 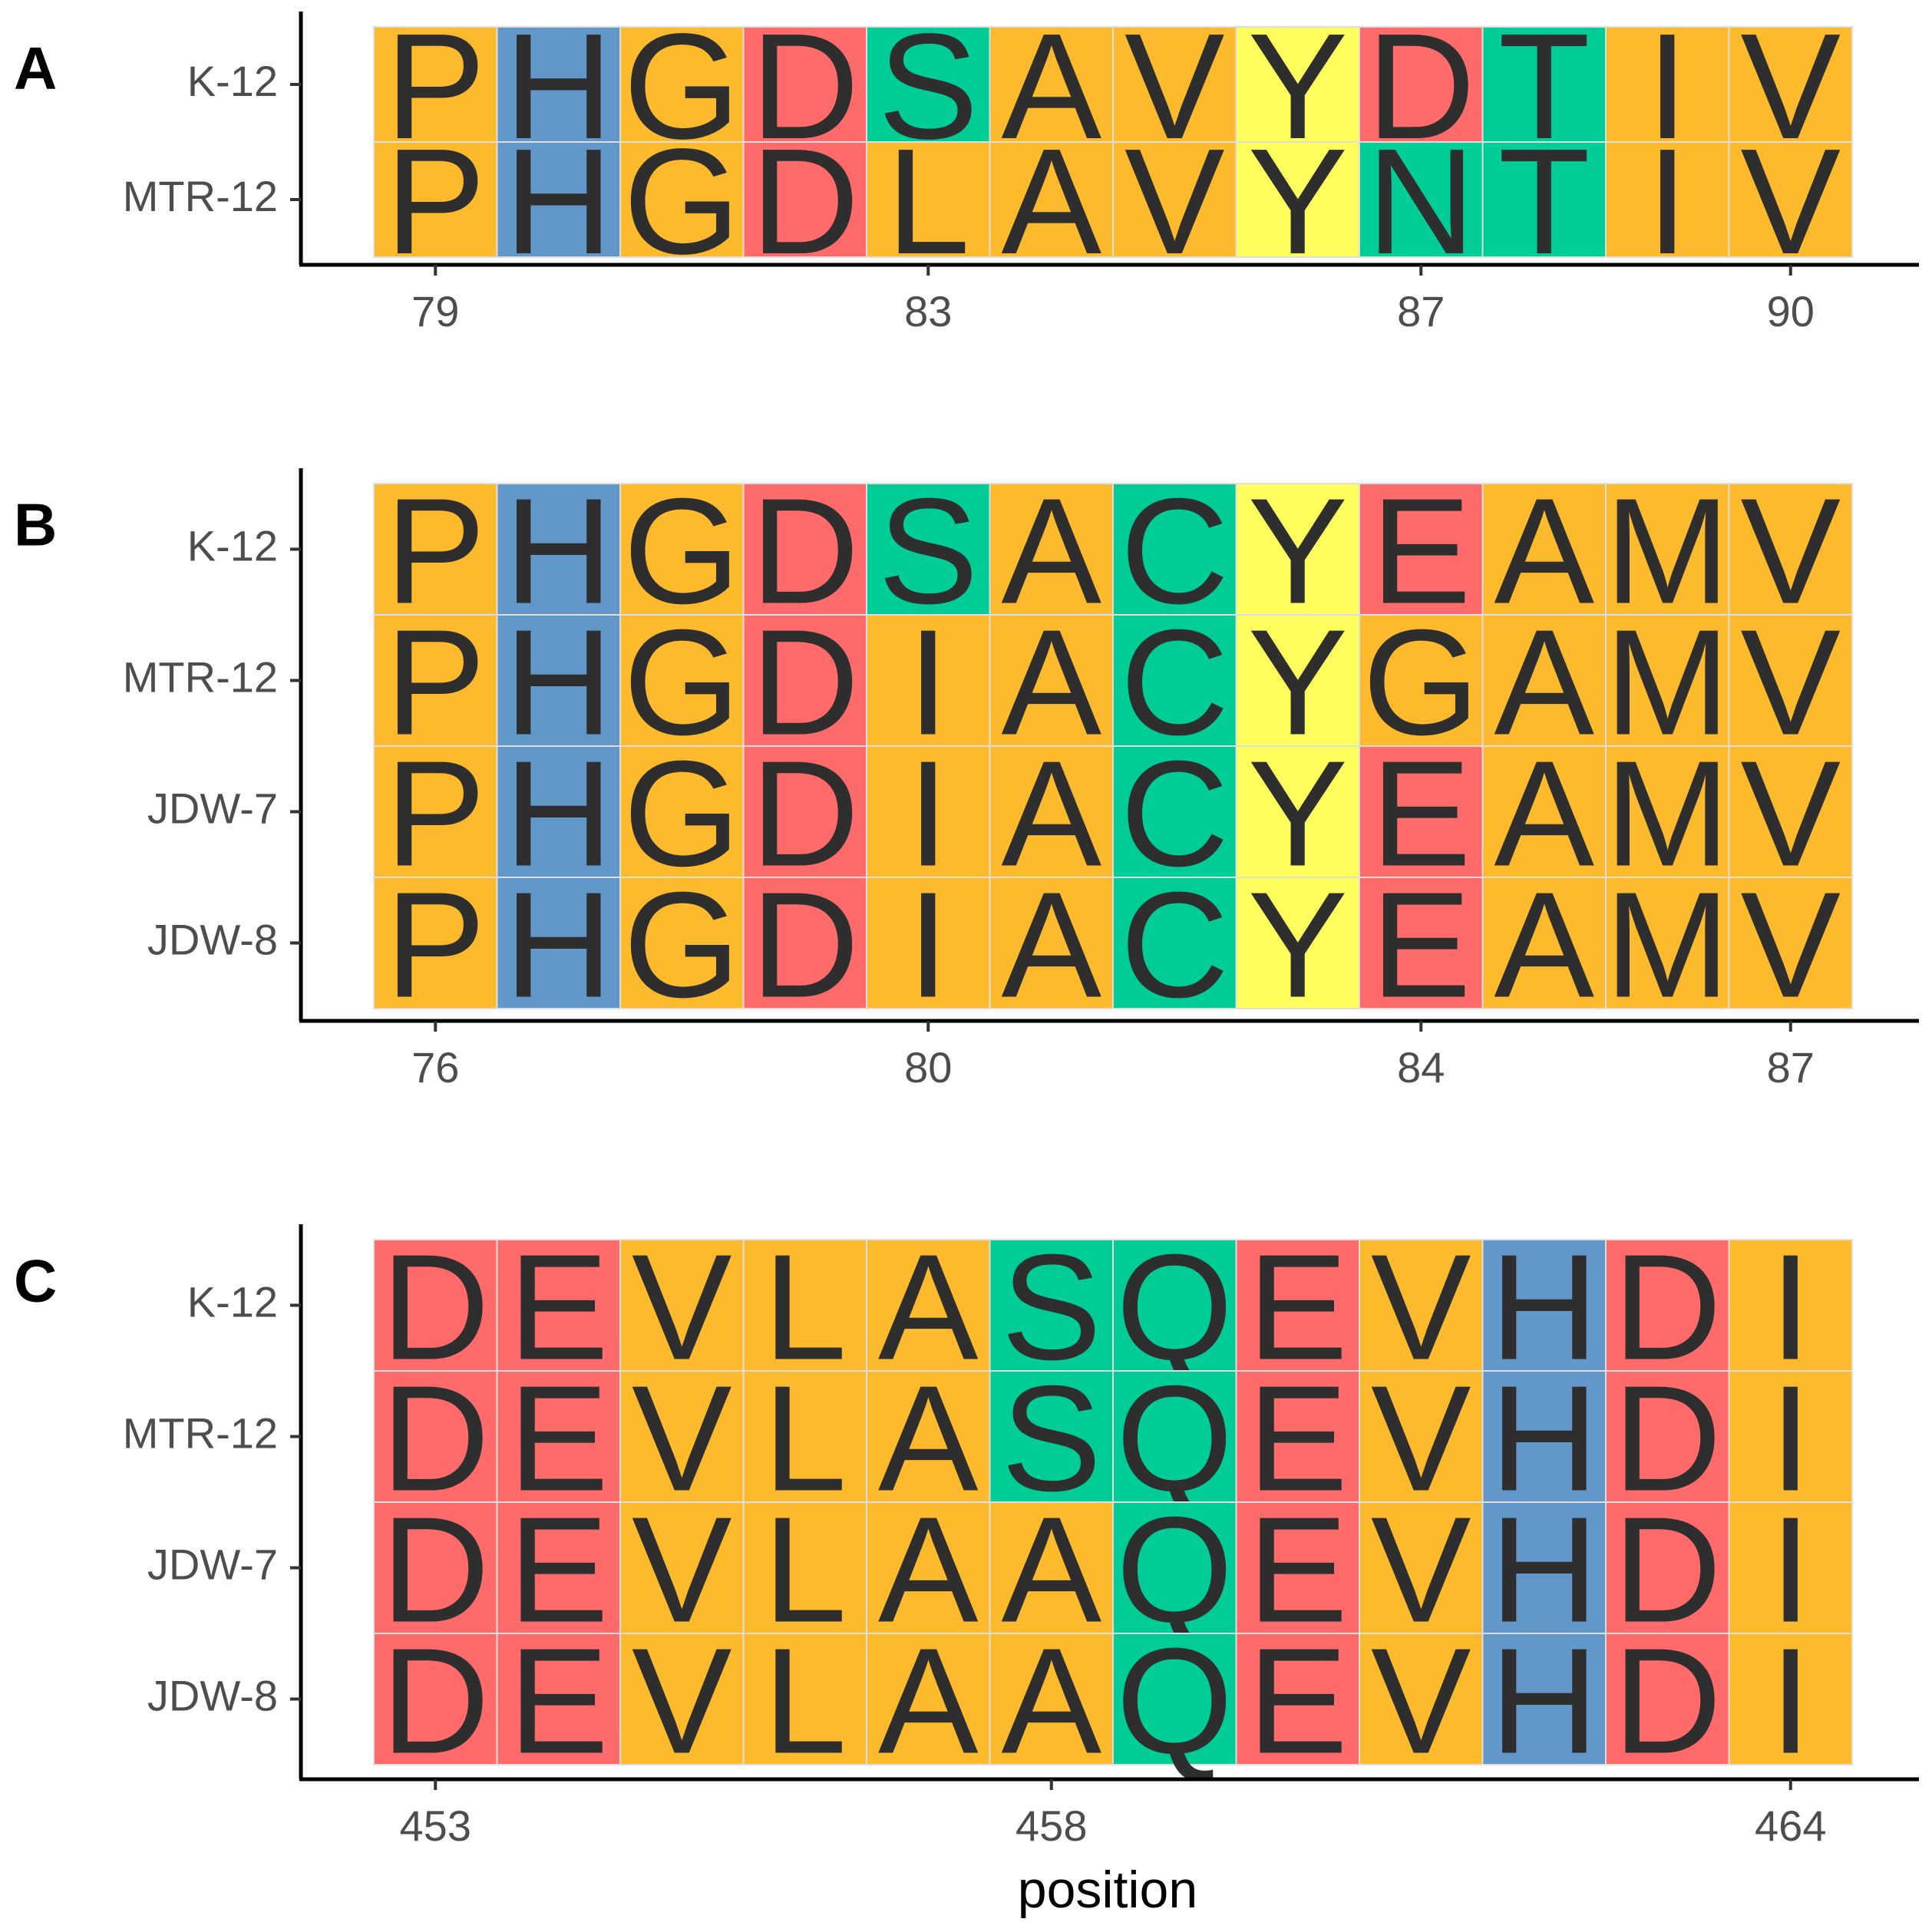 What do you see at coordinates (435, 1067) in the screenshot?
I see `x-tick-label: 76` at bounding box center [435, 1067].